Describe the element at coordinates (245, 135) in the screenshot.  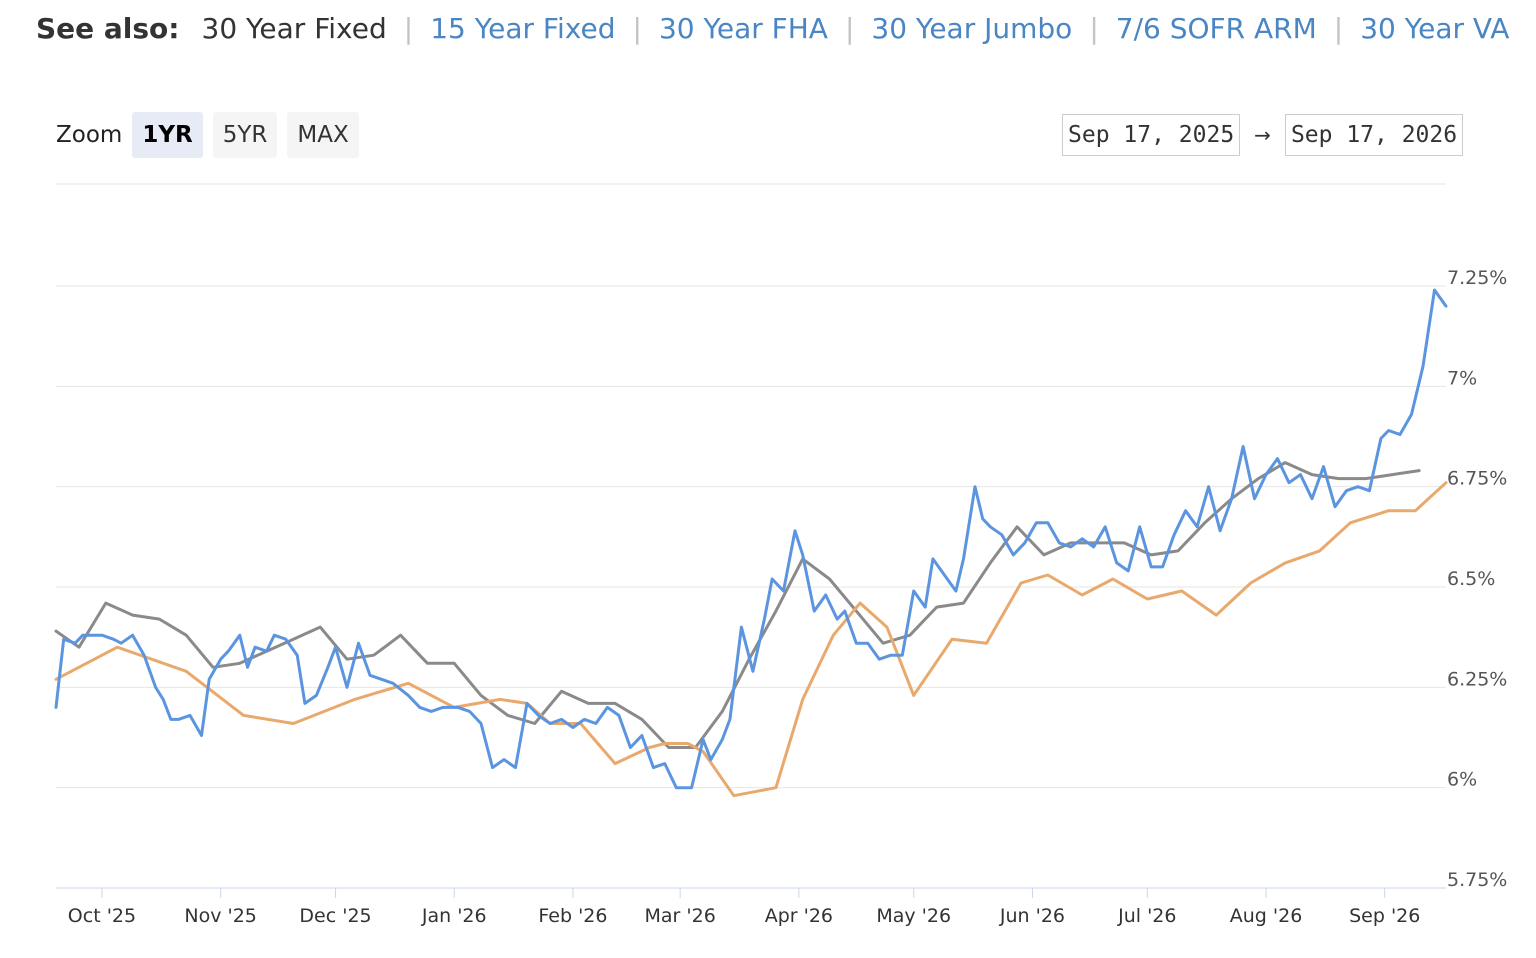
I see `zoom-5yr-button: 5YR` at that location.